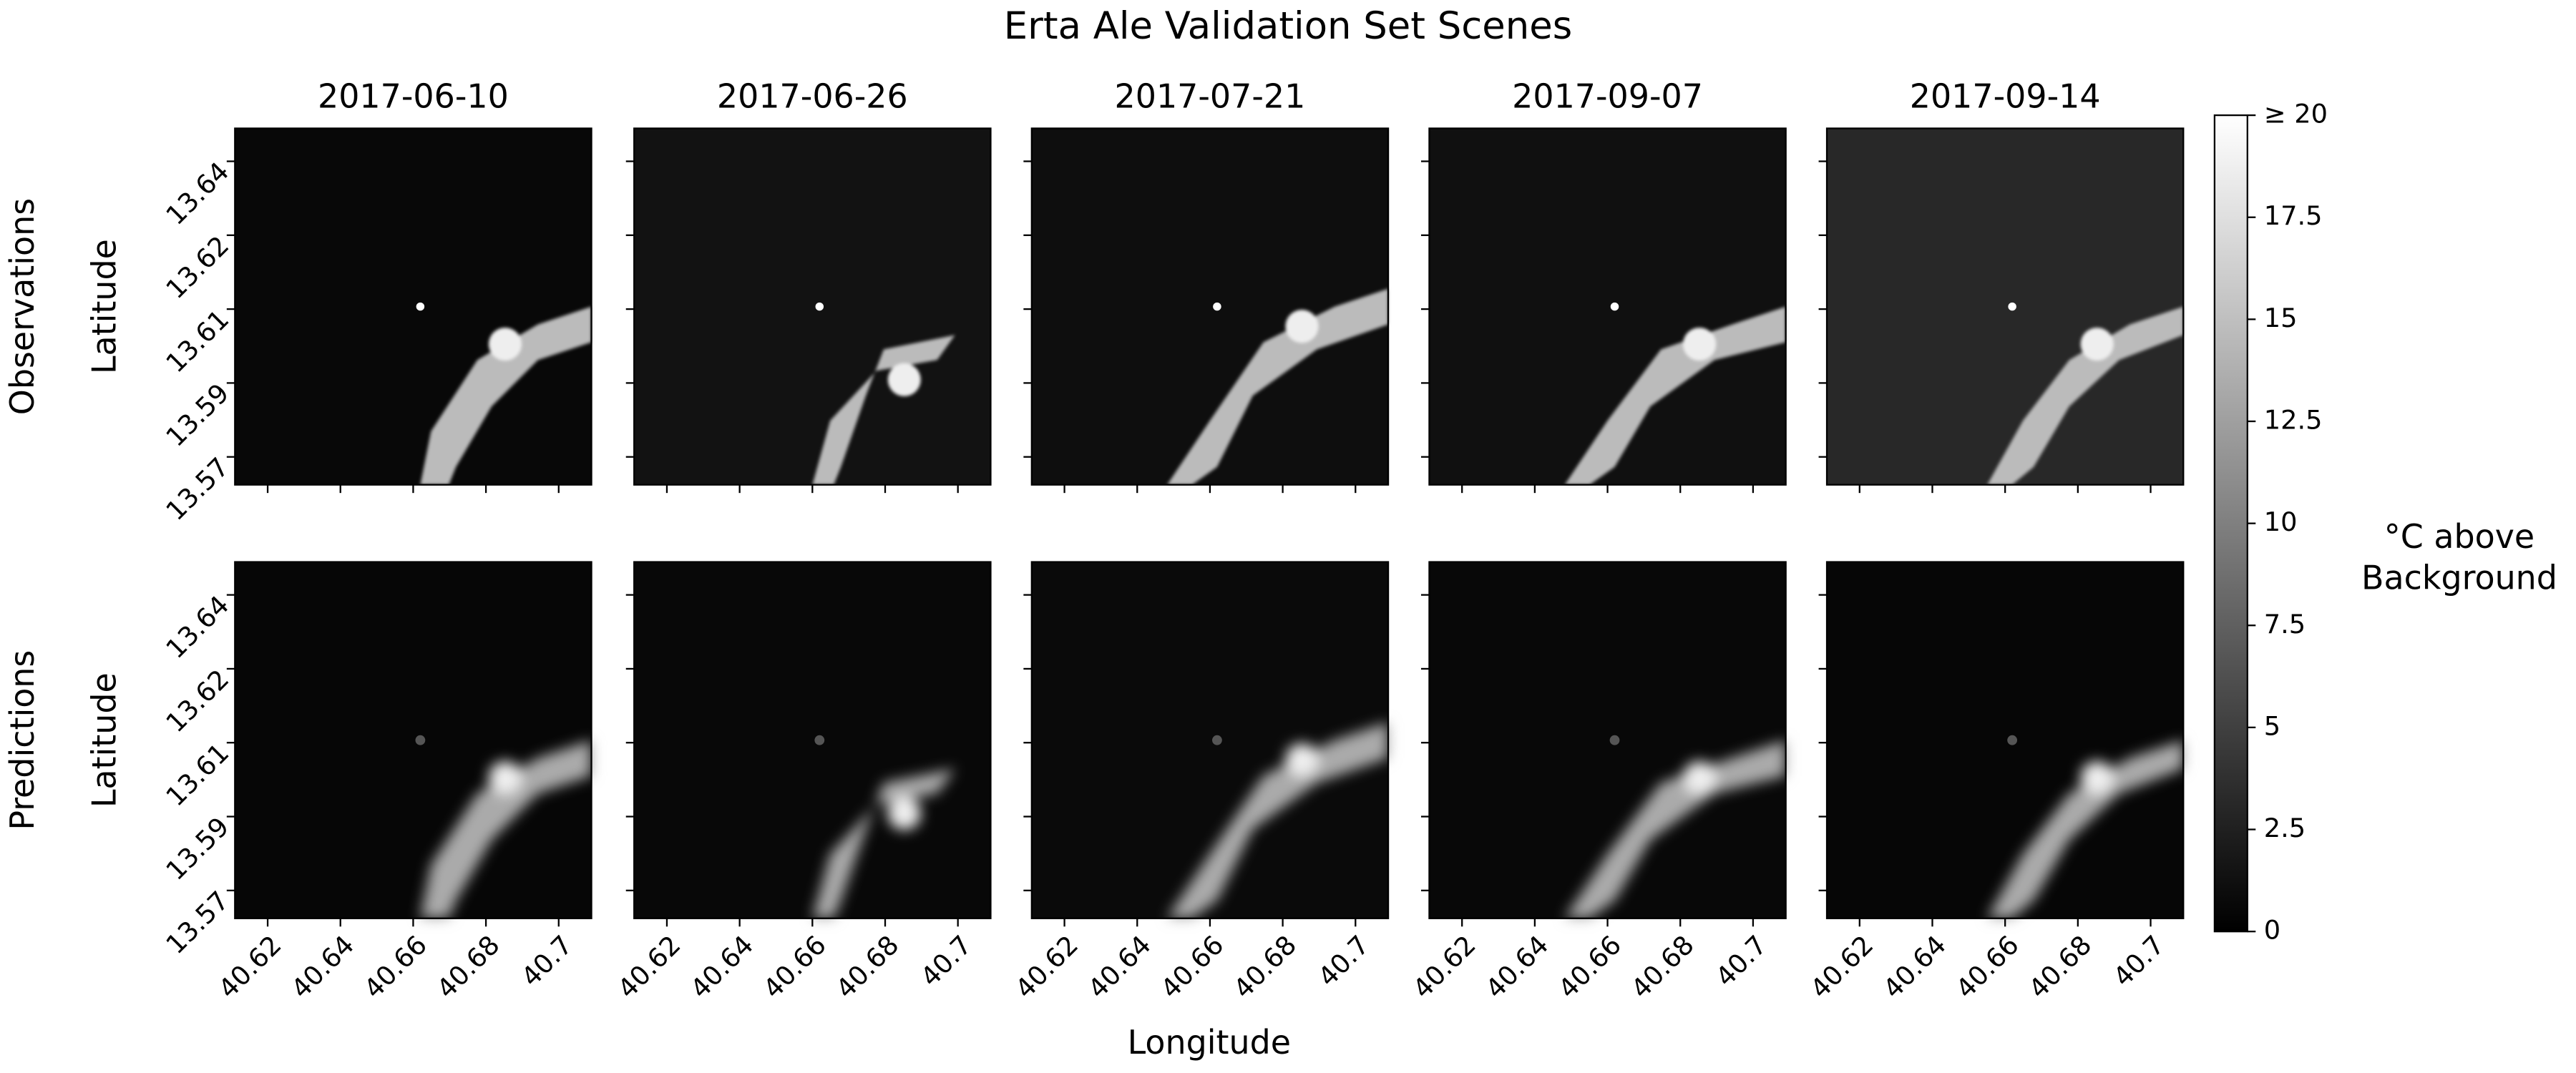 Image resolution: width=2576 pixels, height=1073 pixels. What do you see at coordinates (2272, 931) in the screenshot?
I see `colorbar-tick-label: 0` at bounding box center [2272, 931].